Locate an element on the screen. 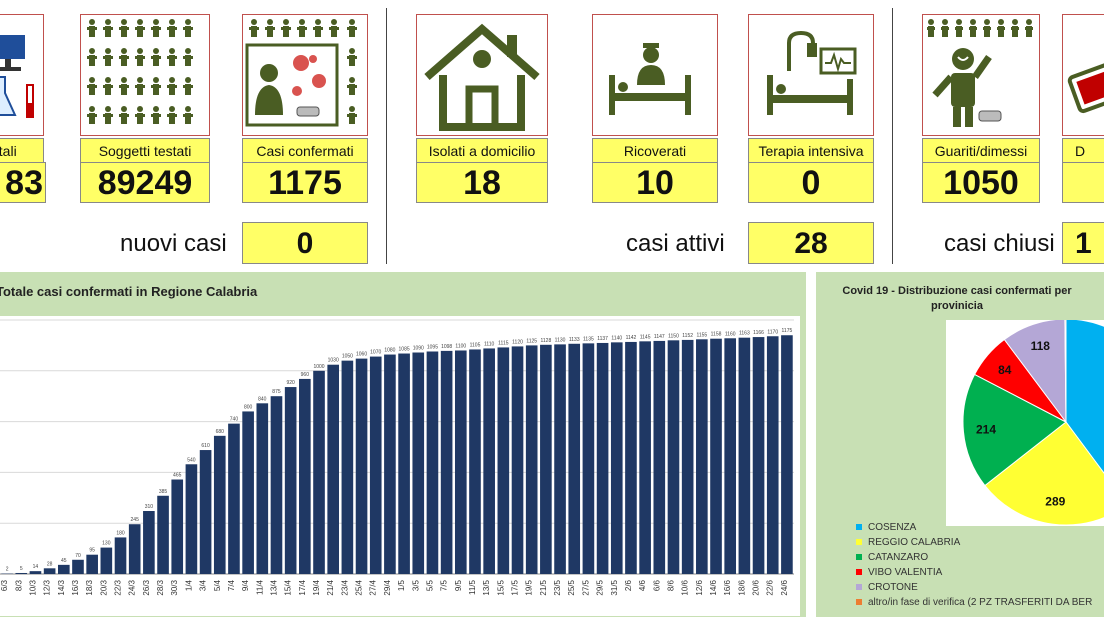 The height and width of the screenshot is (621, 1104). bar-data-label: 960 is located at coordinates (305, 375).